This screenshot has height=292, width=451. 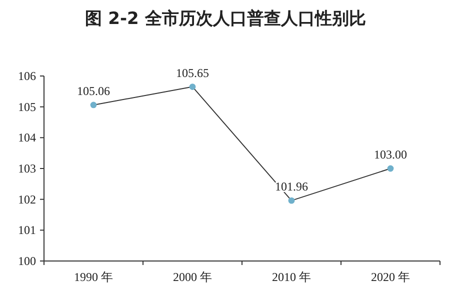 What do you see at coordinates (27, 76) in the screenshot?
I see `y-tick-label: 10⁶` at bounding box center [27, 76].